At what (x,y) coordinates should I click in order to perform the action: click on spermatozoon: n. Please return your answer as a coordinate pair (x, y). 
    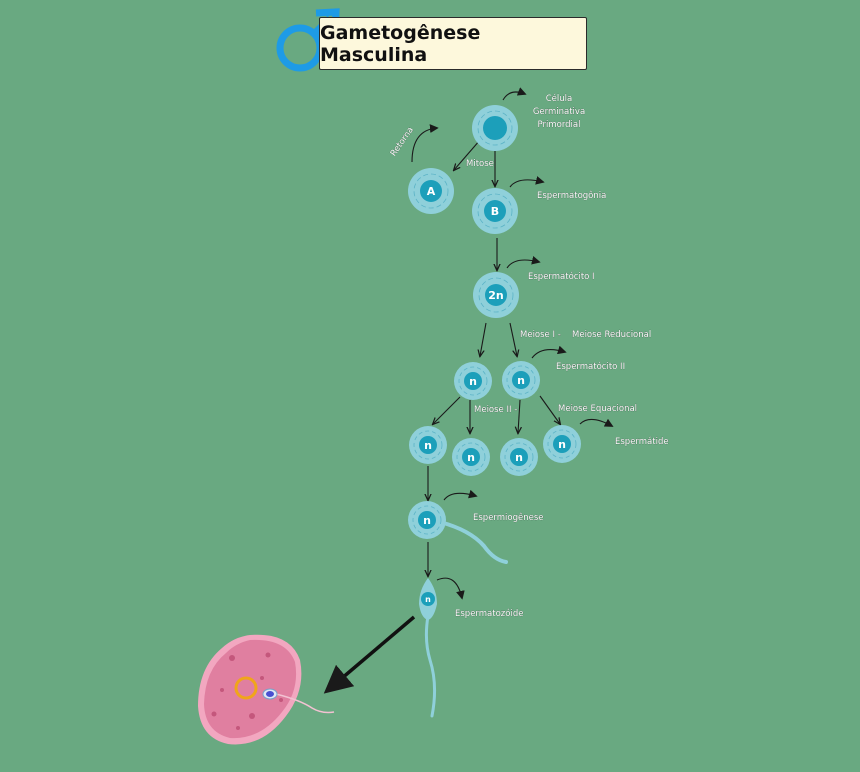
    Looking at the image, I should click on (428, 648).